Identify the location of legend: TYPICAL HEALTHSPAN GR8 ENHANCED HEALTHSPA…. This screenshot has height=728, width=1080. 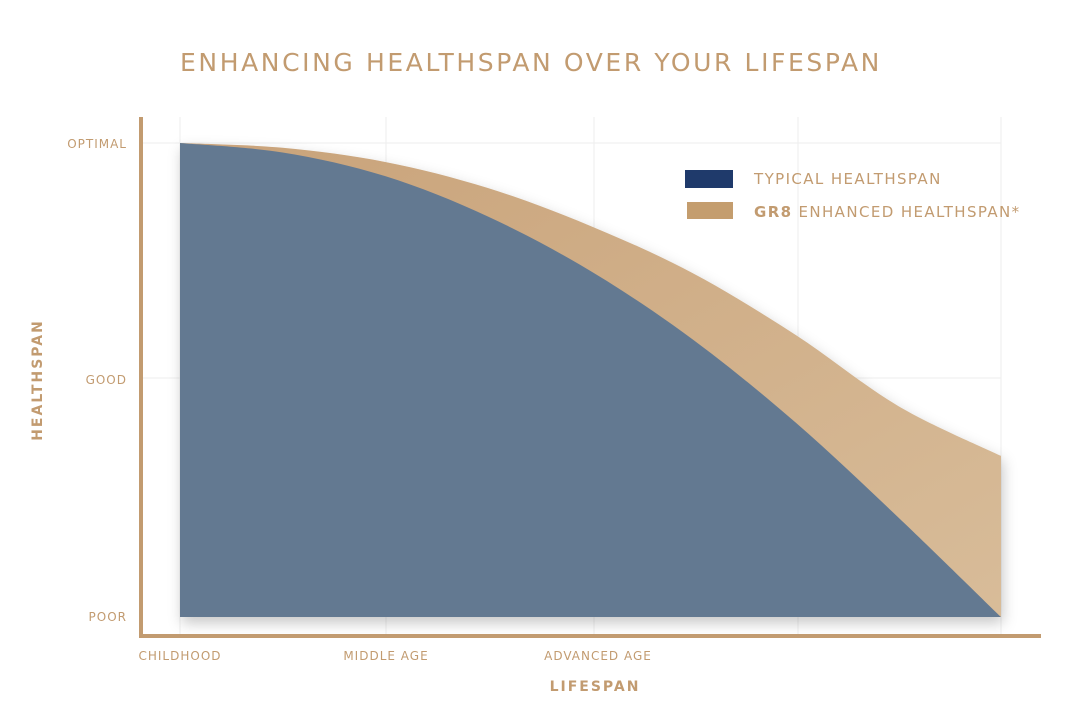
(853, 195).